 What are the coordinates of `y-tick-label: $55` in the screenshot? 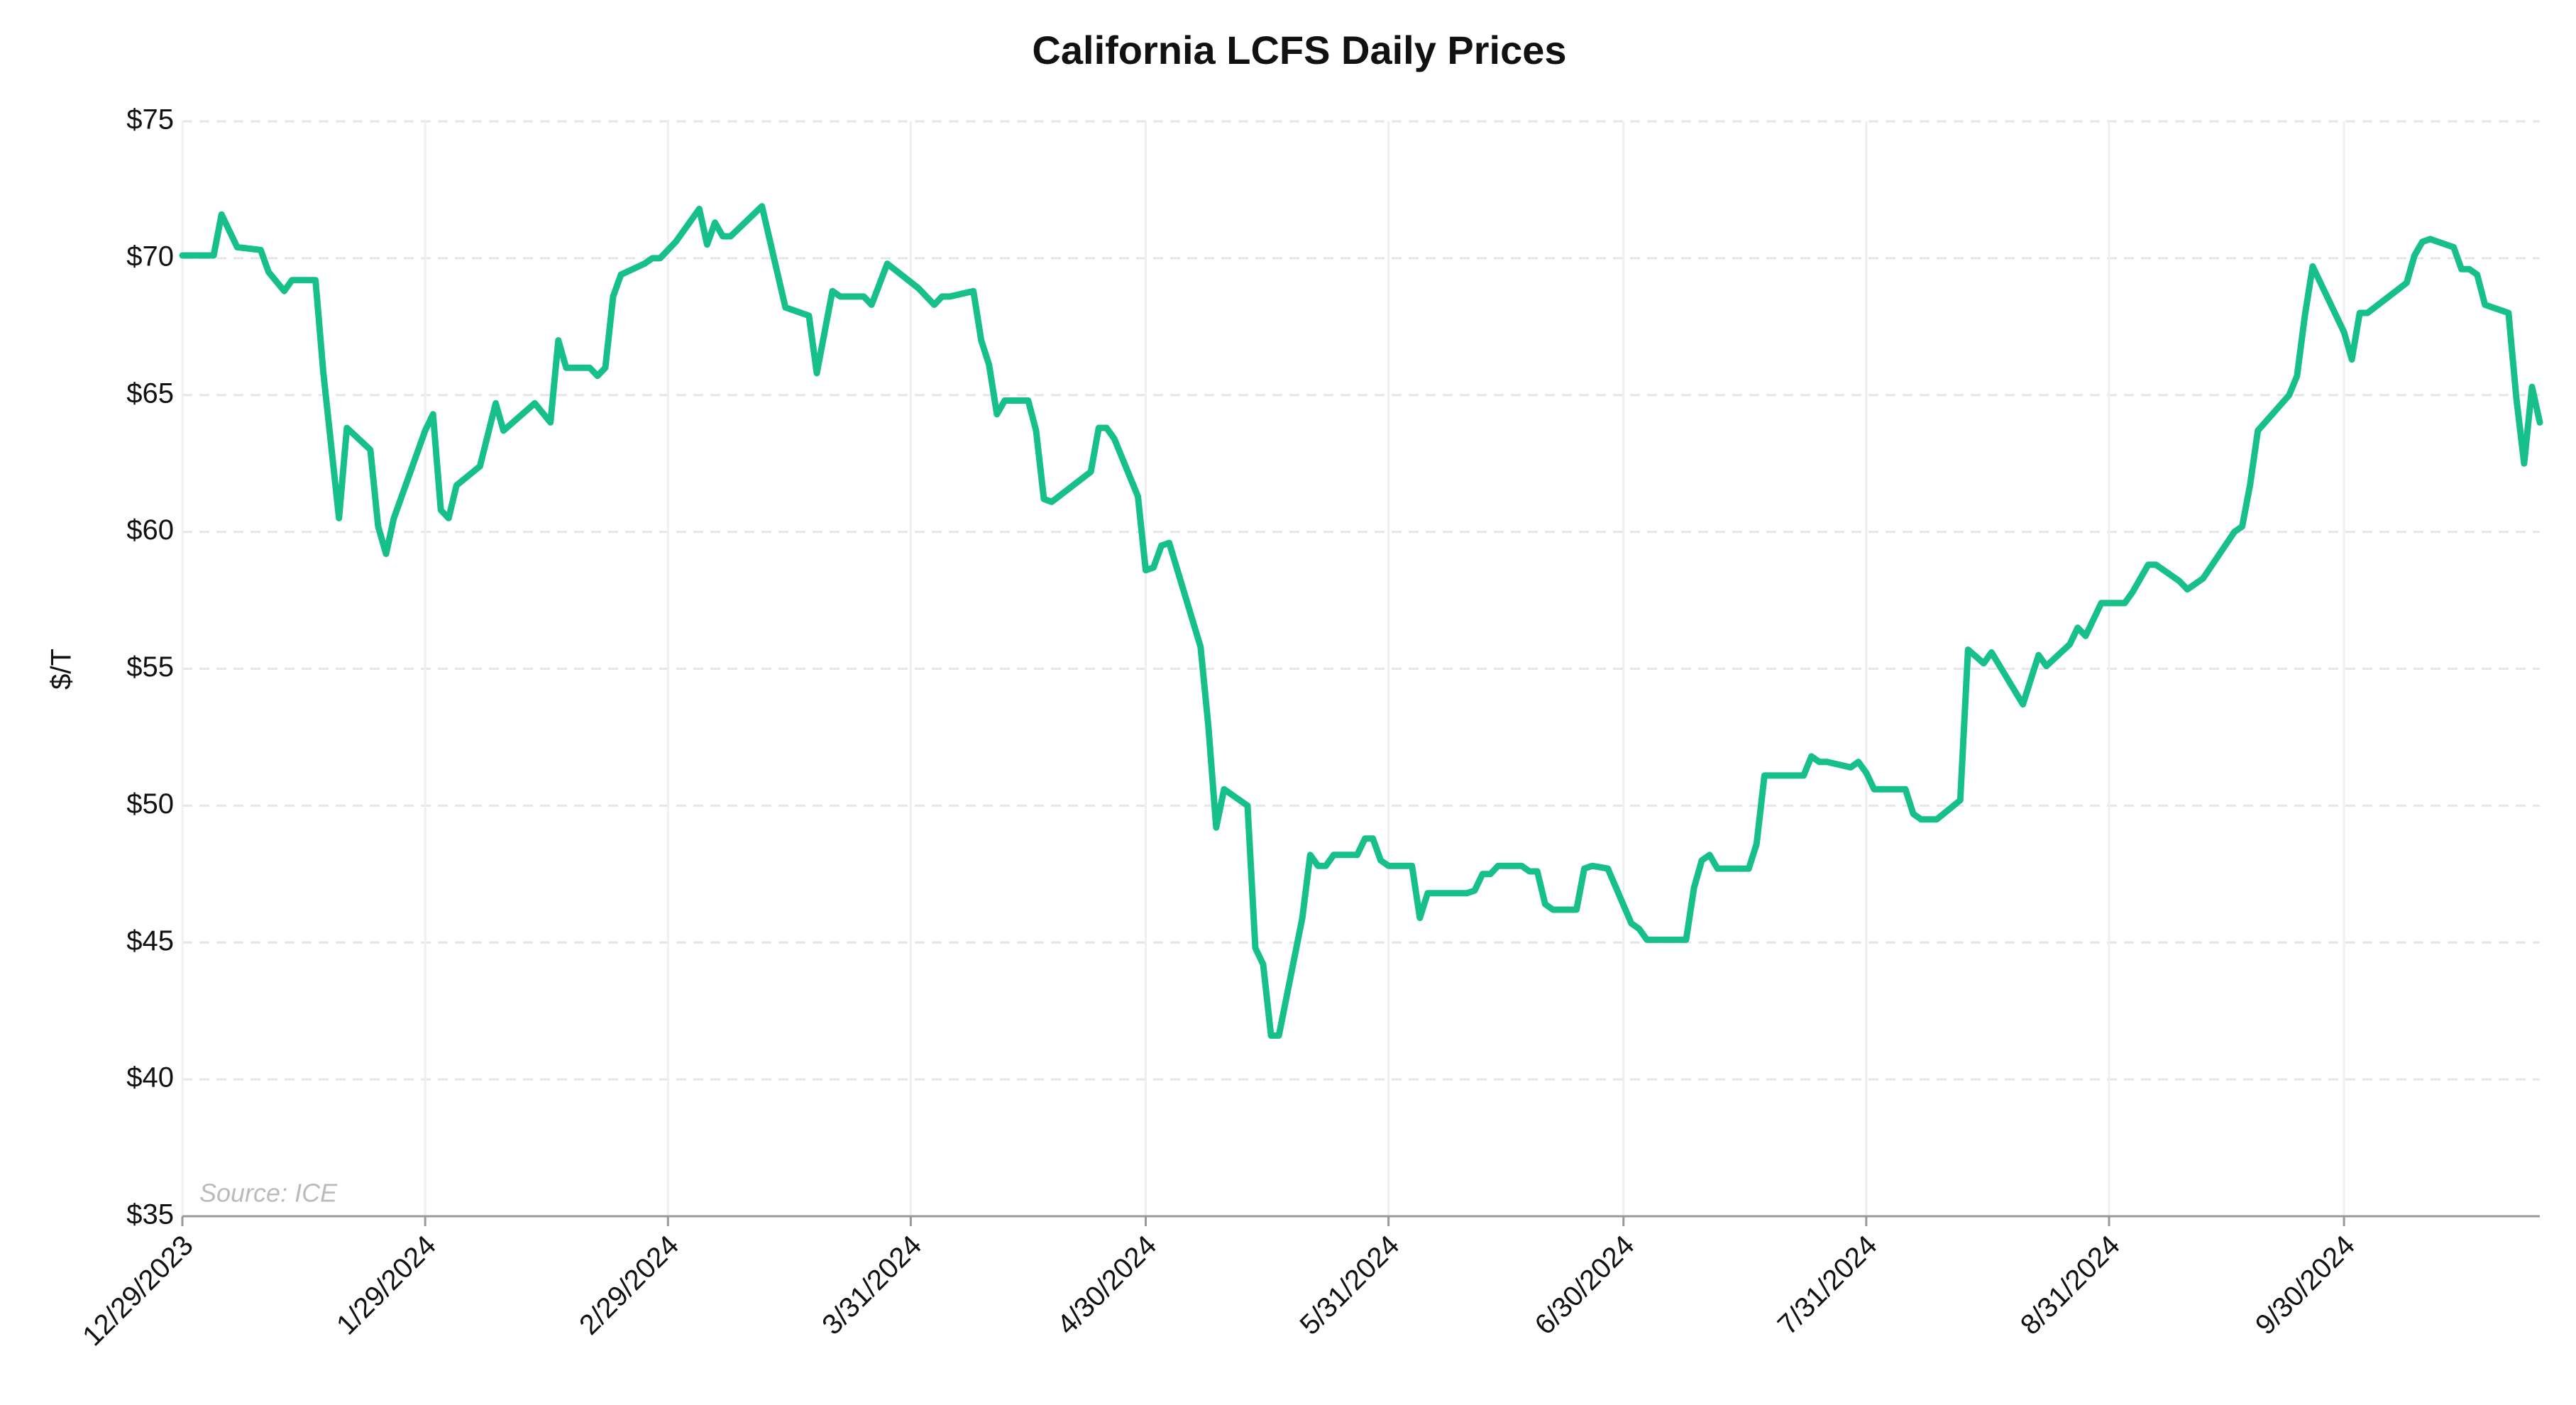 It's located at (150, 667).